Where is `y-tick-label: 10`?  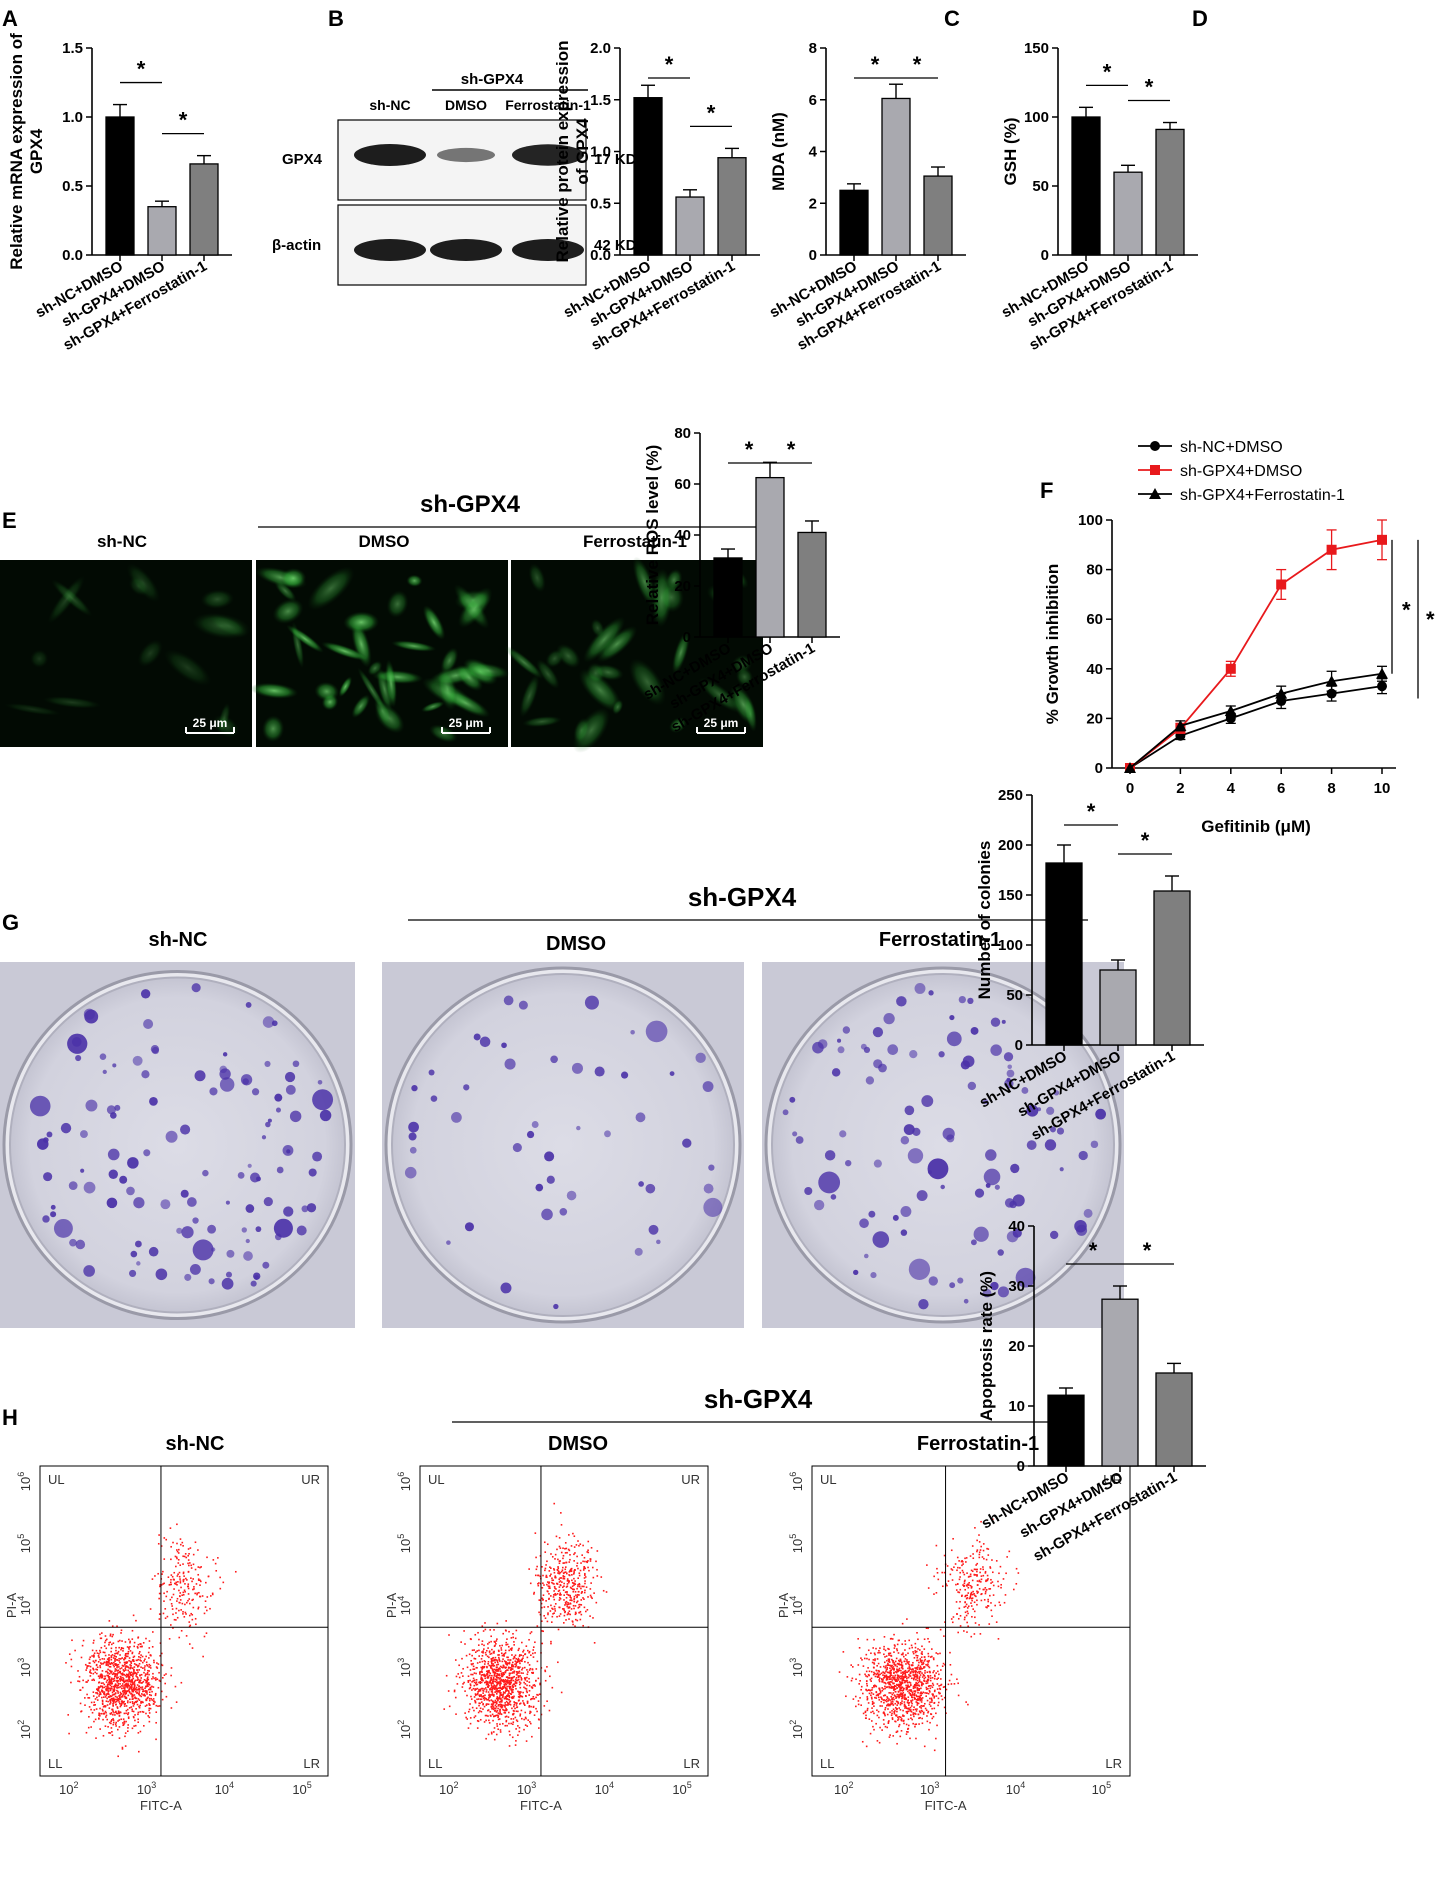 y-tick-label: 10 is located at coordinates (1016, 1406).